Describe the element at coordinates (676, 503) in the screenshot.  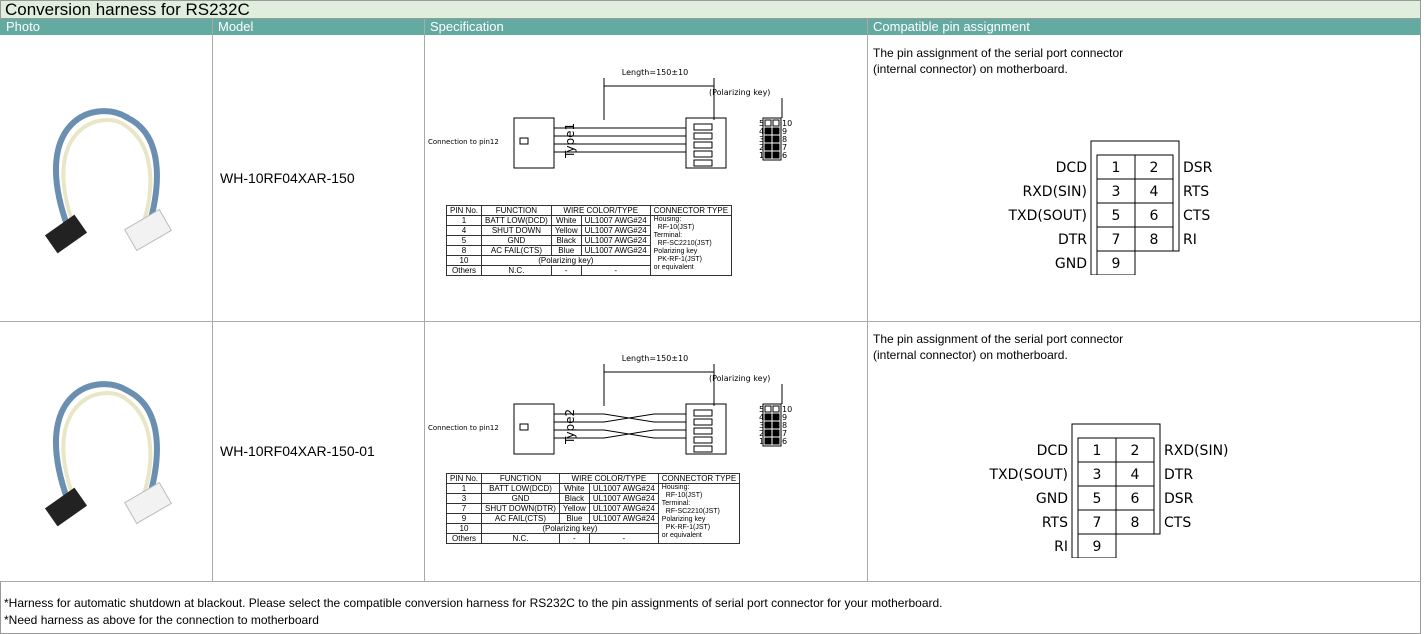
I see `connector-type-line: Terminal:` at that location.